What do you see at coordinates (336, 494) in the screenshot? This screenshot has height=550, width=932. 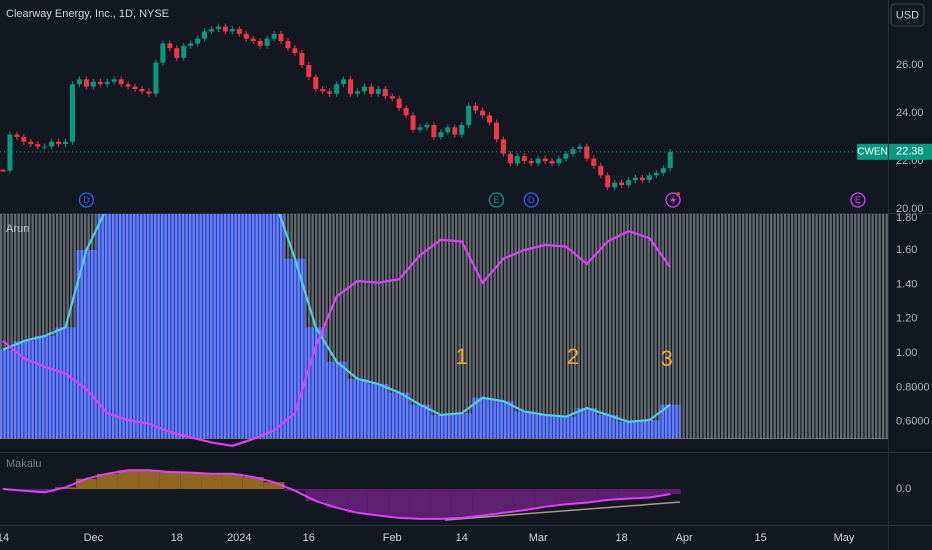 I see `indicator-line` at bounding box center [336, 494].